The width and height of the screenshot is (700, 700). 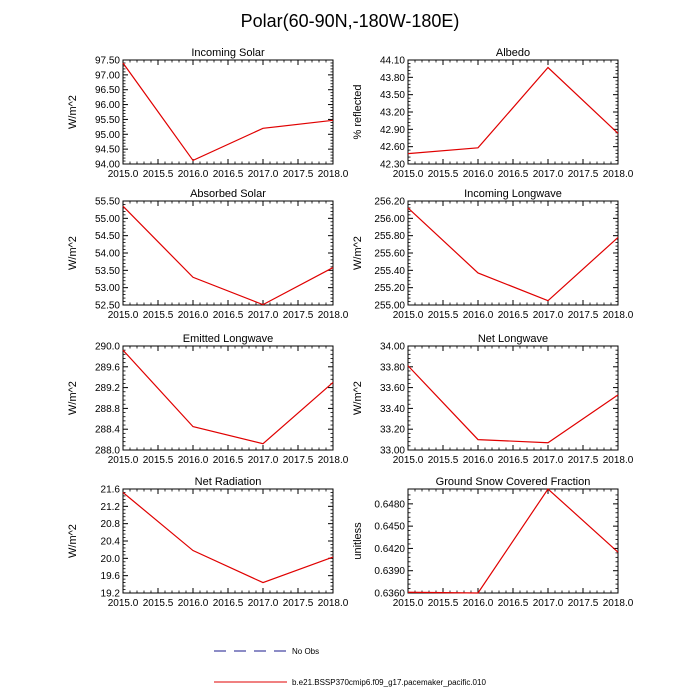 What do you see at coordinates (107, 165) in the screenshot?
I see `y-tick-label: 94.00` at bounding box center [107, 165].